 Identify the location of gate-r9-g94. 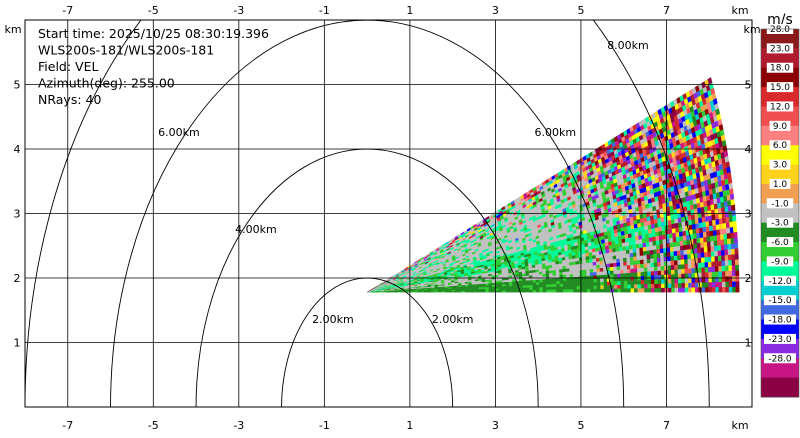
(685, 247).